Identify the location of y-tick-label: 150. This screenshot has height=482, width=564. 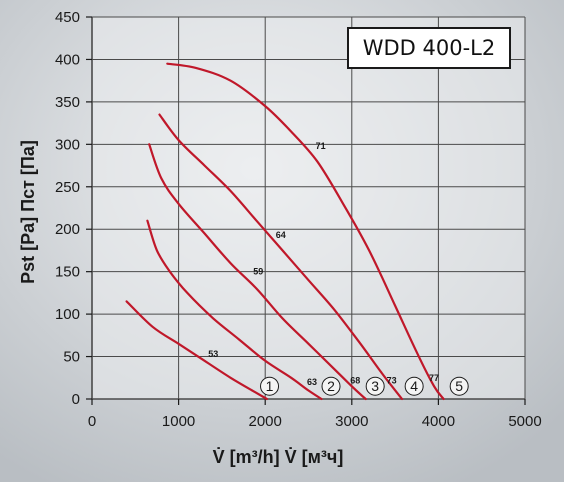
(67, 272).